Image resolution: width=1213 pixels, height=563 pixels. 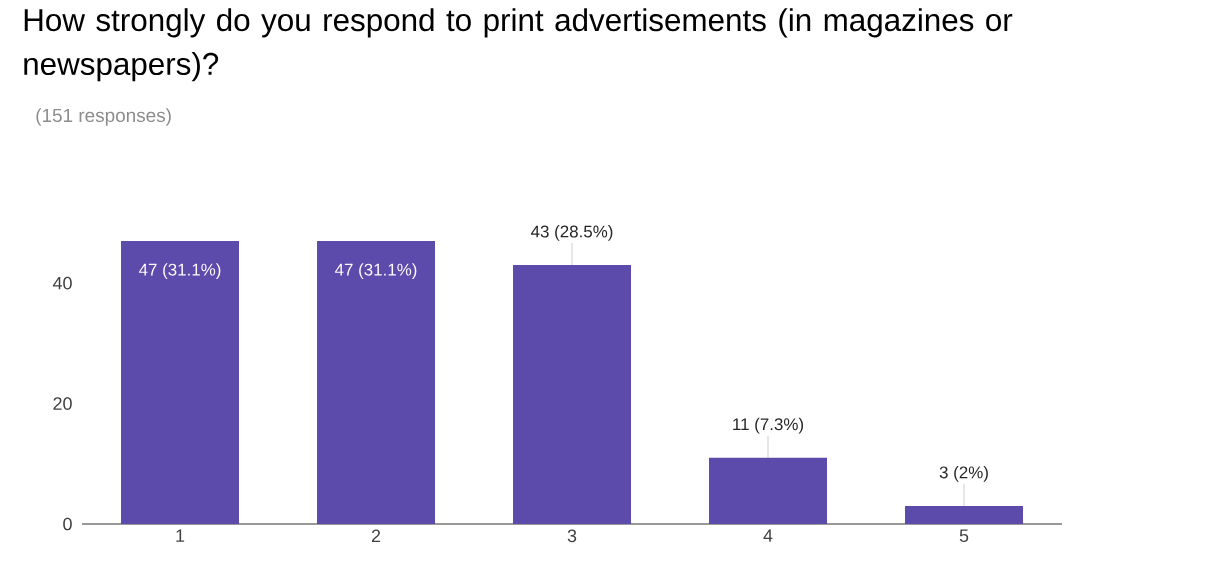 What do you see at coordinates (572, 536) in the screenshot?
I see `x-tick-label: 3` at bounding box center [572, 536].